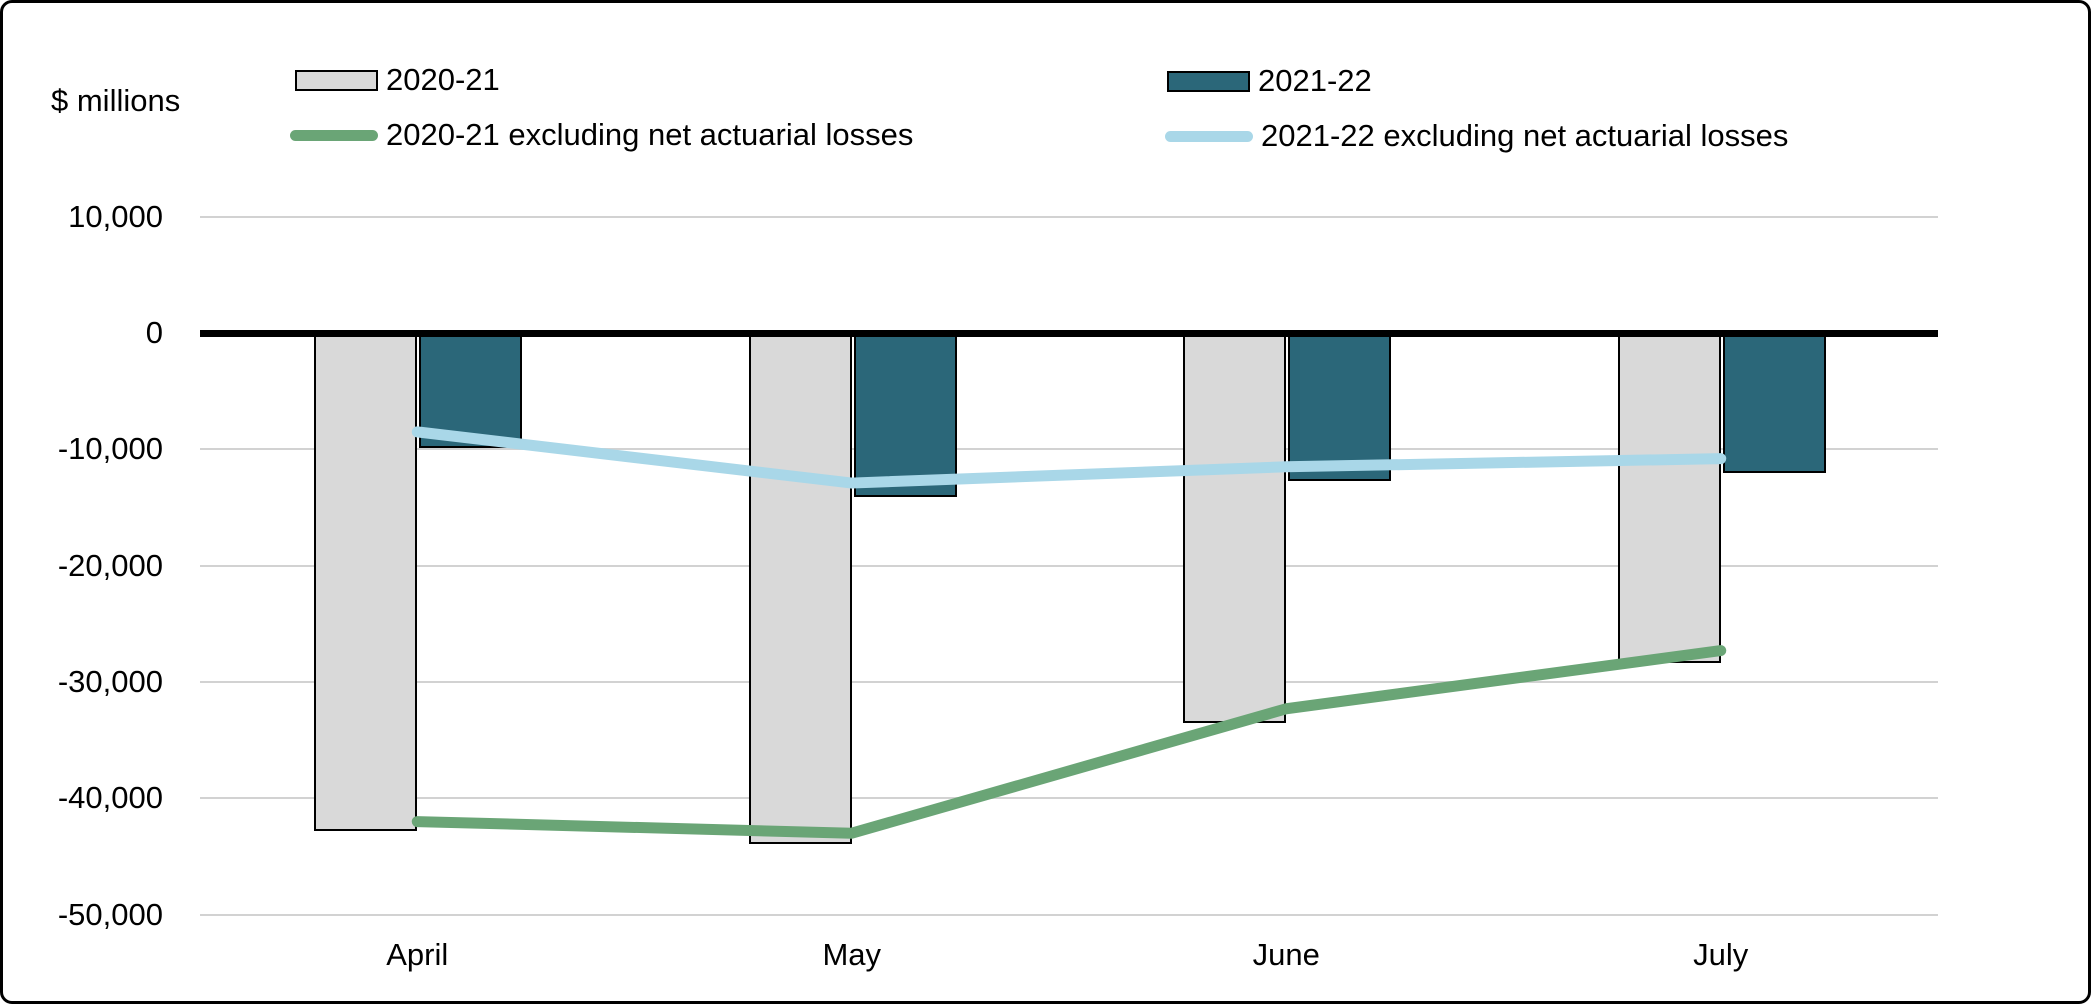 The image size is (2091, 1004). Describe the element at coordinates (110, 914) in the screenshot. I see `y-axis-tick-label: -50,000` at that location.